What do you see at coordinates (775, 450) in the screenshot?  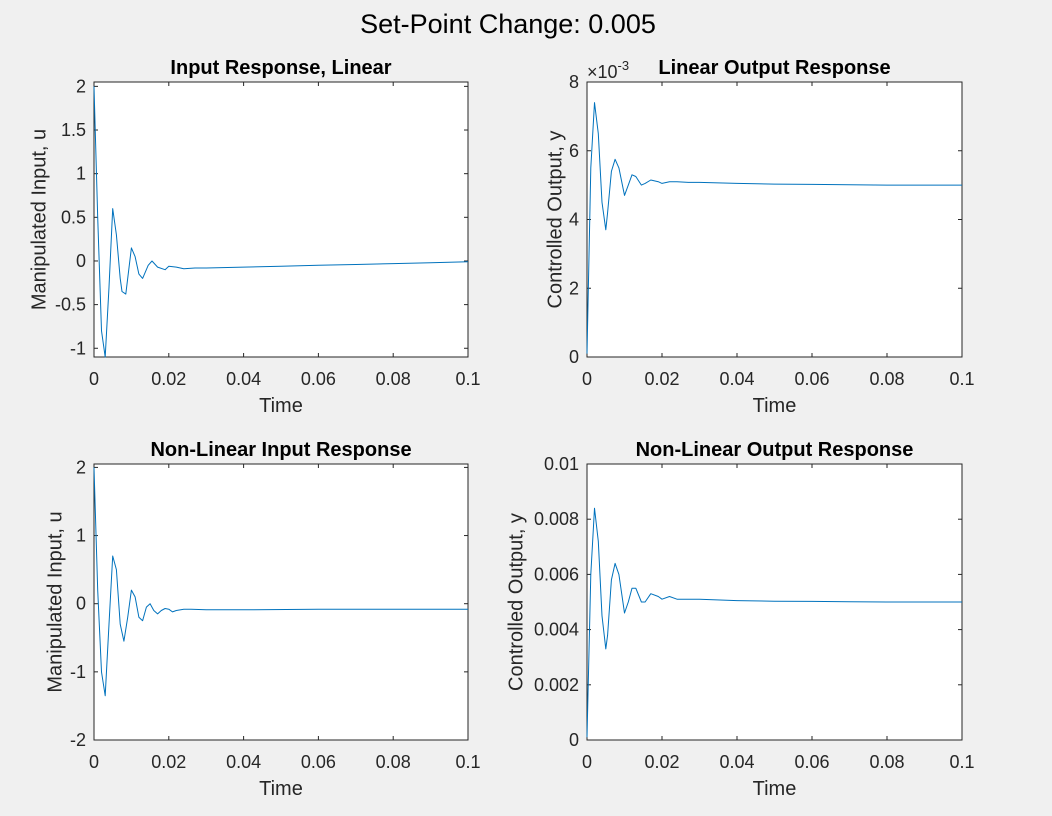 I see `plot-title: Non-Linear Output Response` at bounding box center [775, 450].